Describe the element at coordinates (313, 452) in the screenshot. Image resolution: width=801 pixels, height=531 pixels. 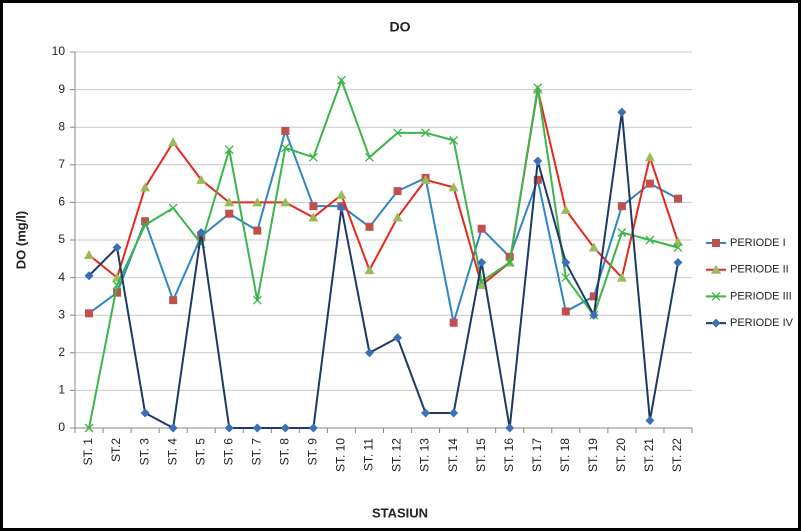
I see `x-tick-label: ST. 9` at that location.